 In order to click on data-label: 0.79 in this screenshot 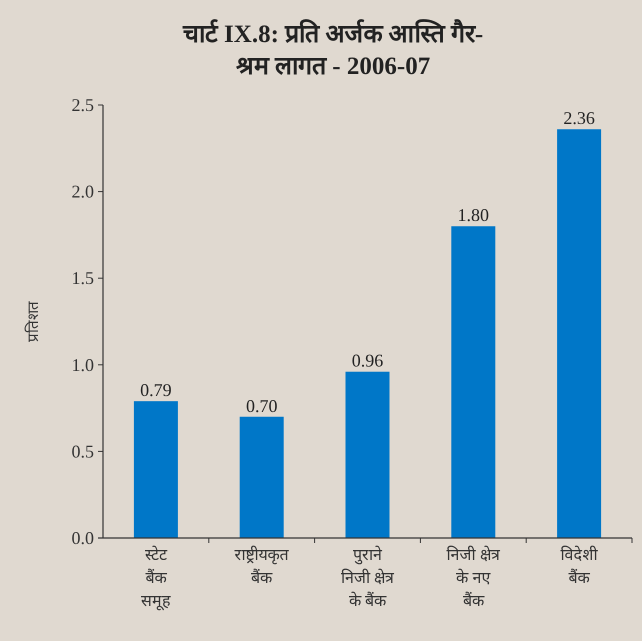, I will do `click(156, 390)`.